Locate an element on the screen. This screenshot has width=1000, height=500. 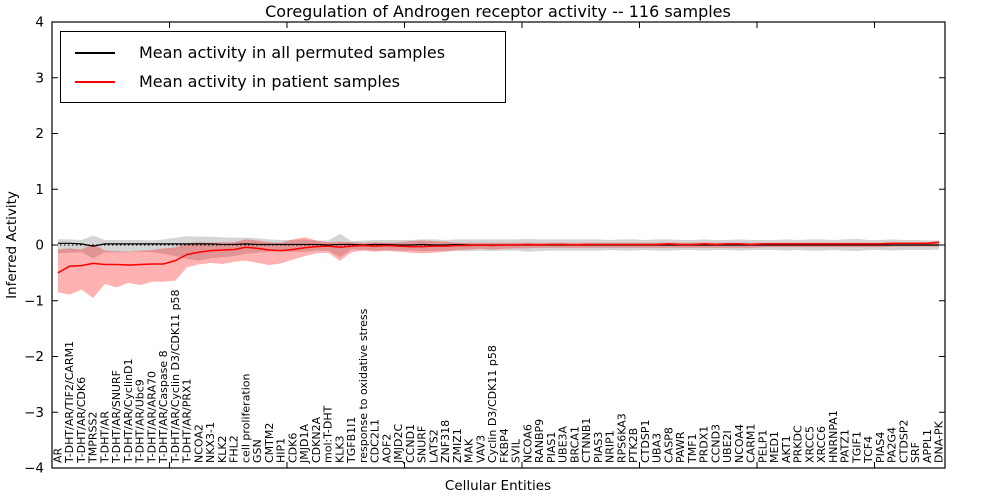
x-tick-label: BRCA1 is located at coordinates (574, 444).